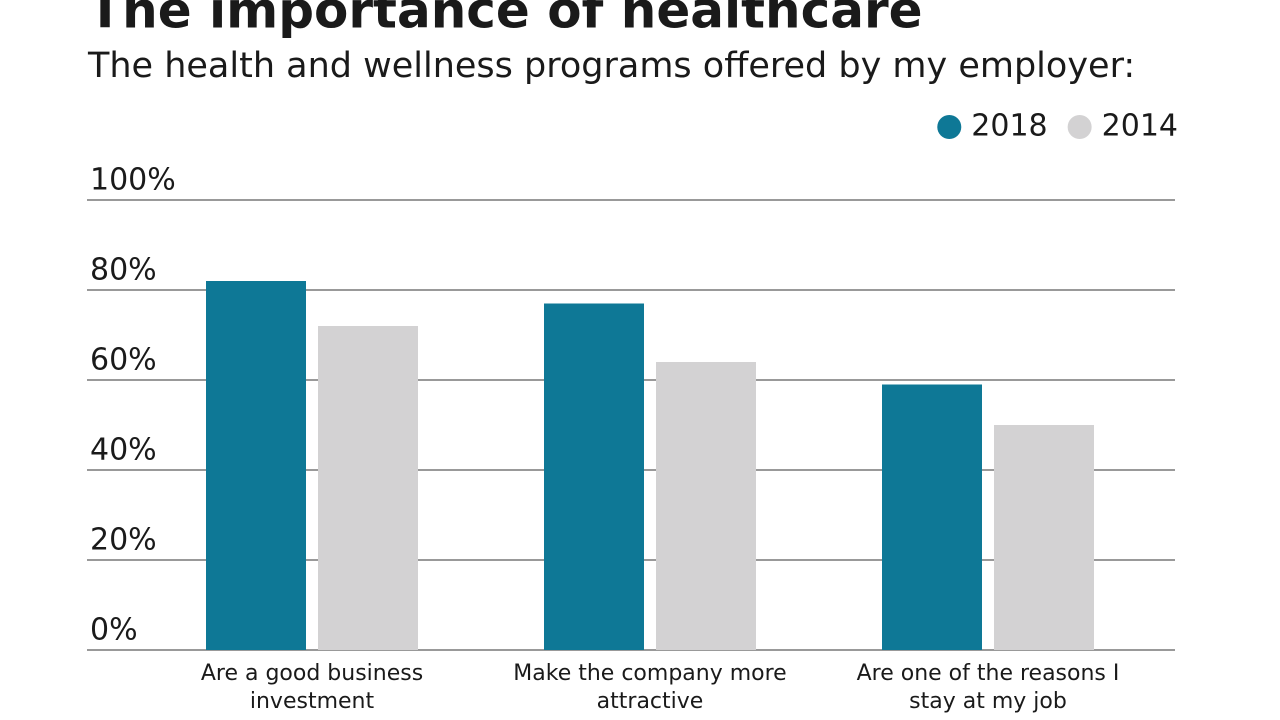 The height and width of the screenshot is (720, 1280). What do you see at coordinates (1009, 126) in the screenshot?
I see `legend-label: 2018` at bounding box center [1009, 126].